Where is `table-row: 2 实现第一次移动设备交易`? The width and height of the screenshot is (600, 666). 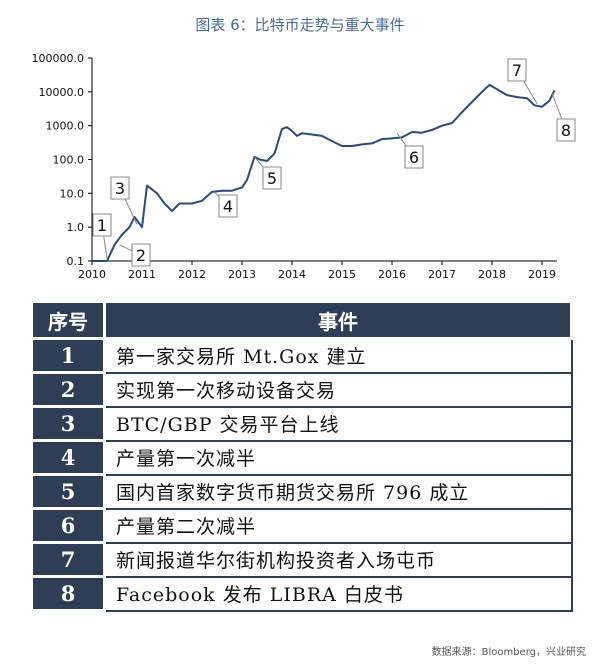
table-row: 2 实现第一次移动设备交易 is located at coordinates (301, 389).